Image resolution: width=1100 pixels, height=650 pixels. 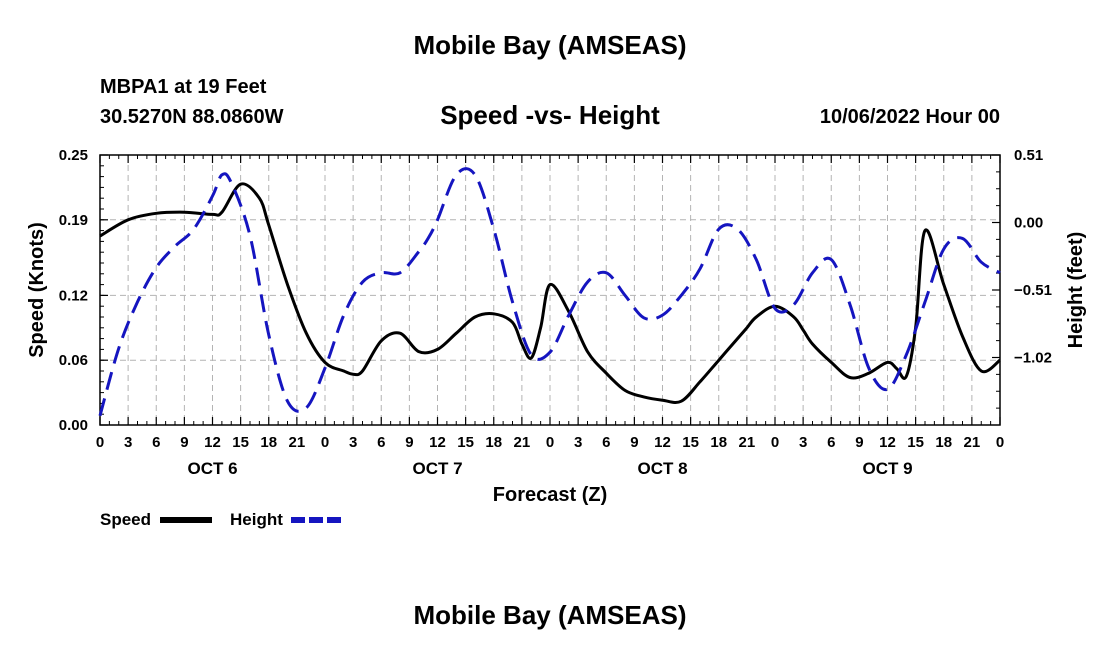 What do you see at coordinates (37, 290) in the screenshot?
I see `y-axis-label: Speed (Knots)` at bounding box center [37, 290].